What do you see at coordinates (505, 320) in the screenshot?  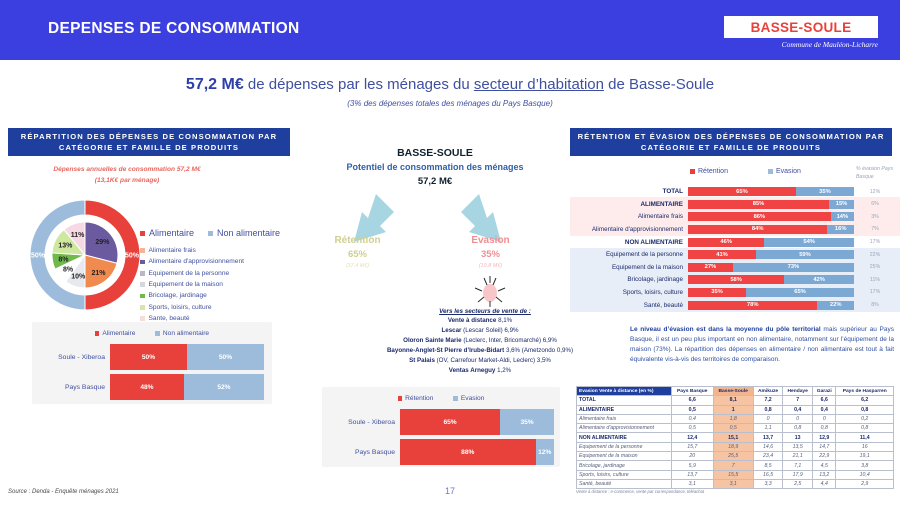 I see `sector-value: 8,1%` at bounding box center [505, 320].